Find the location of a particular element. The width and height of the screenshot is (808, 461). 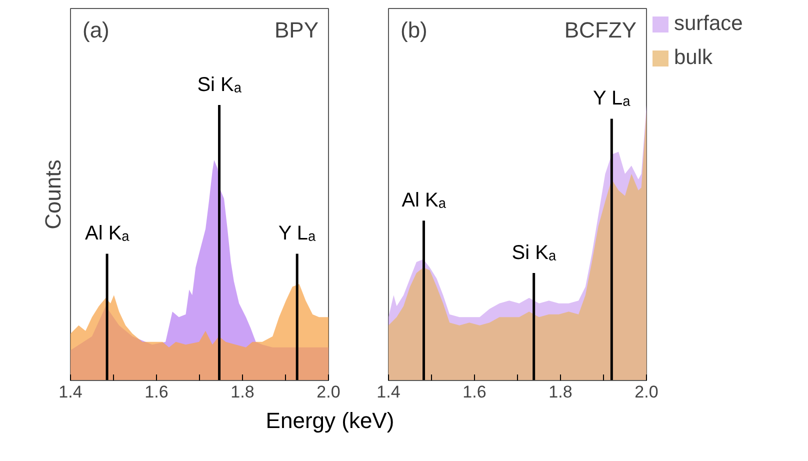

y-axis-title: Counts is located at coordinates (53, 195).